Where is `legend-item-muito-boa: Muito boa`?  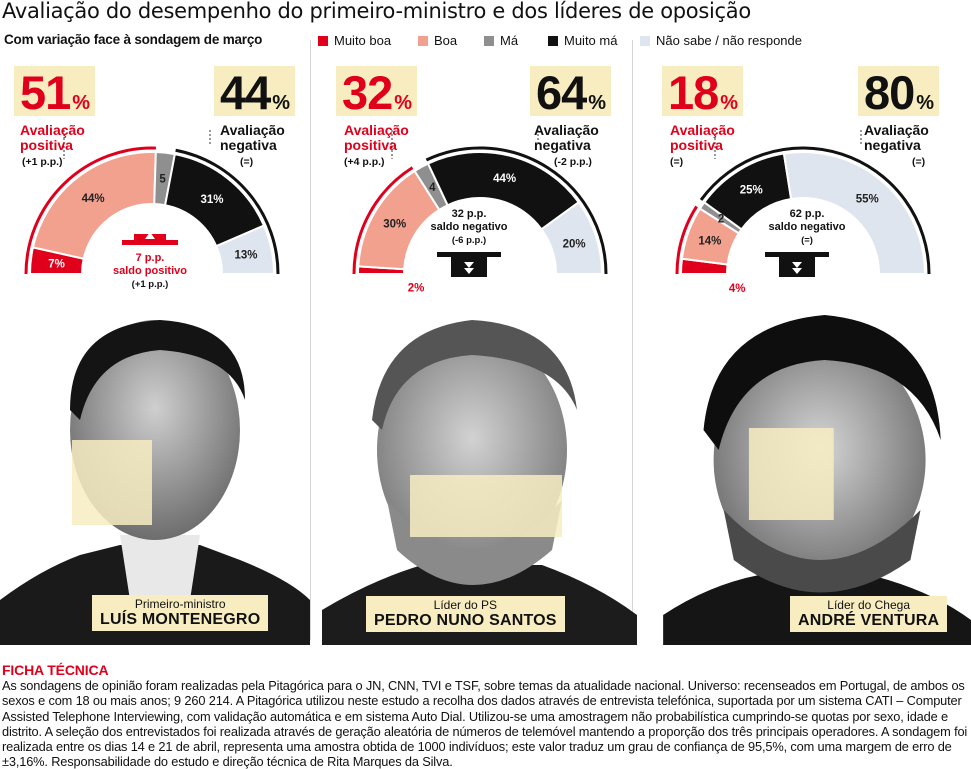 legend-item-muito-boa: Muito boa is located at coordinates (354, 40).